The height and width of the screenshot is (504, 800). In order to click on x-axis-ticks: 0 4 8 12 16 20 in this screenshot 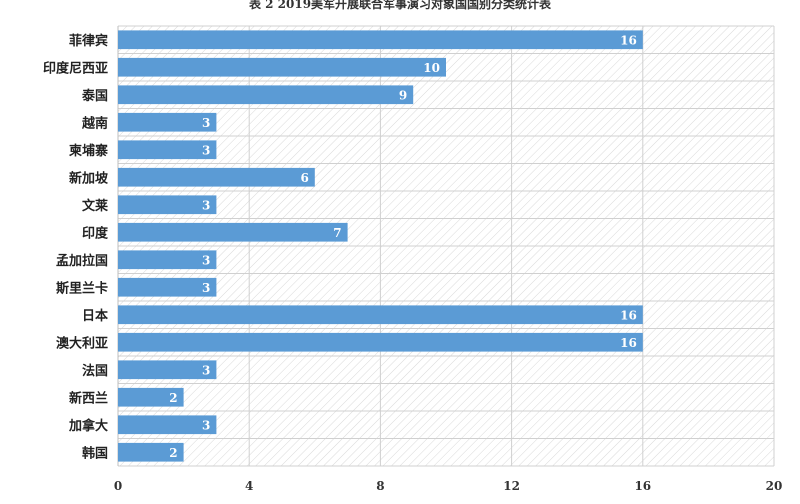, I will do `click(448, 486)`.